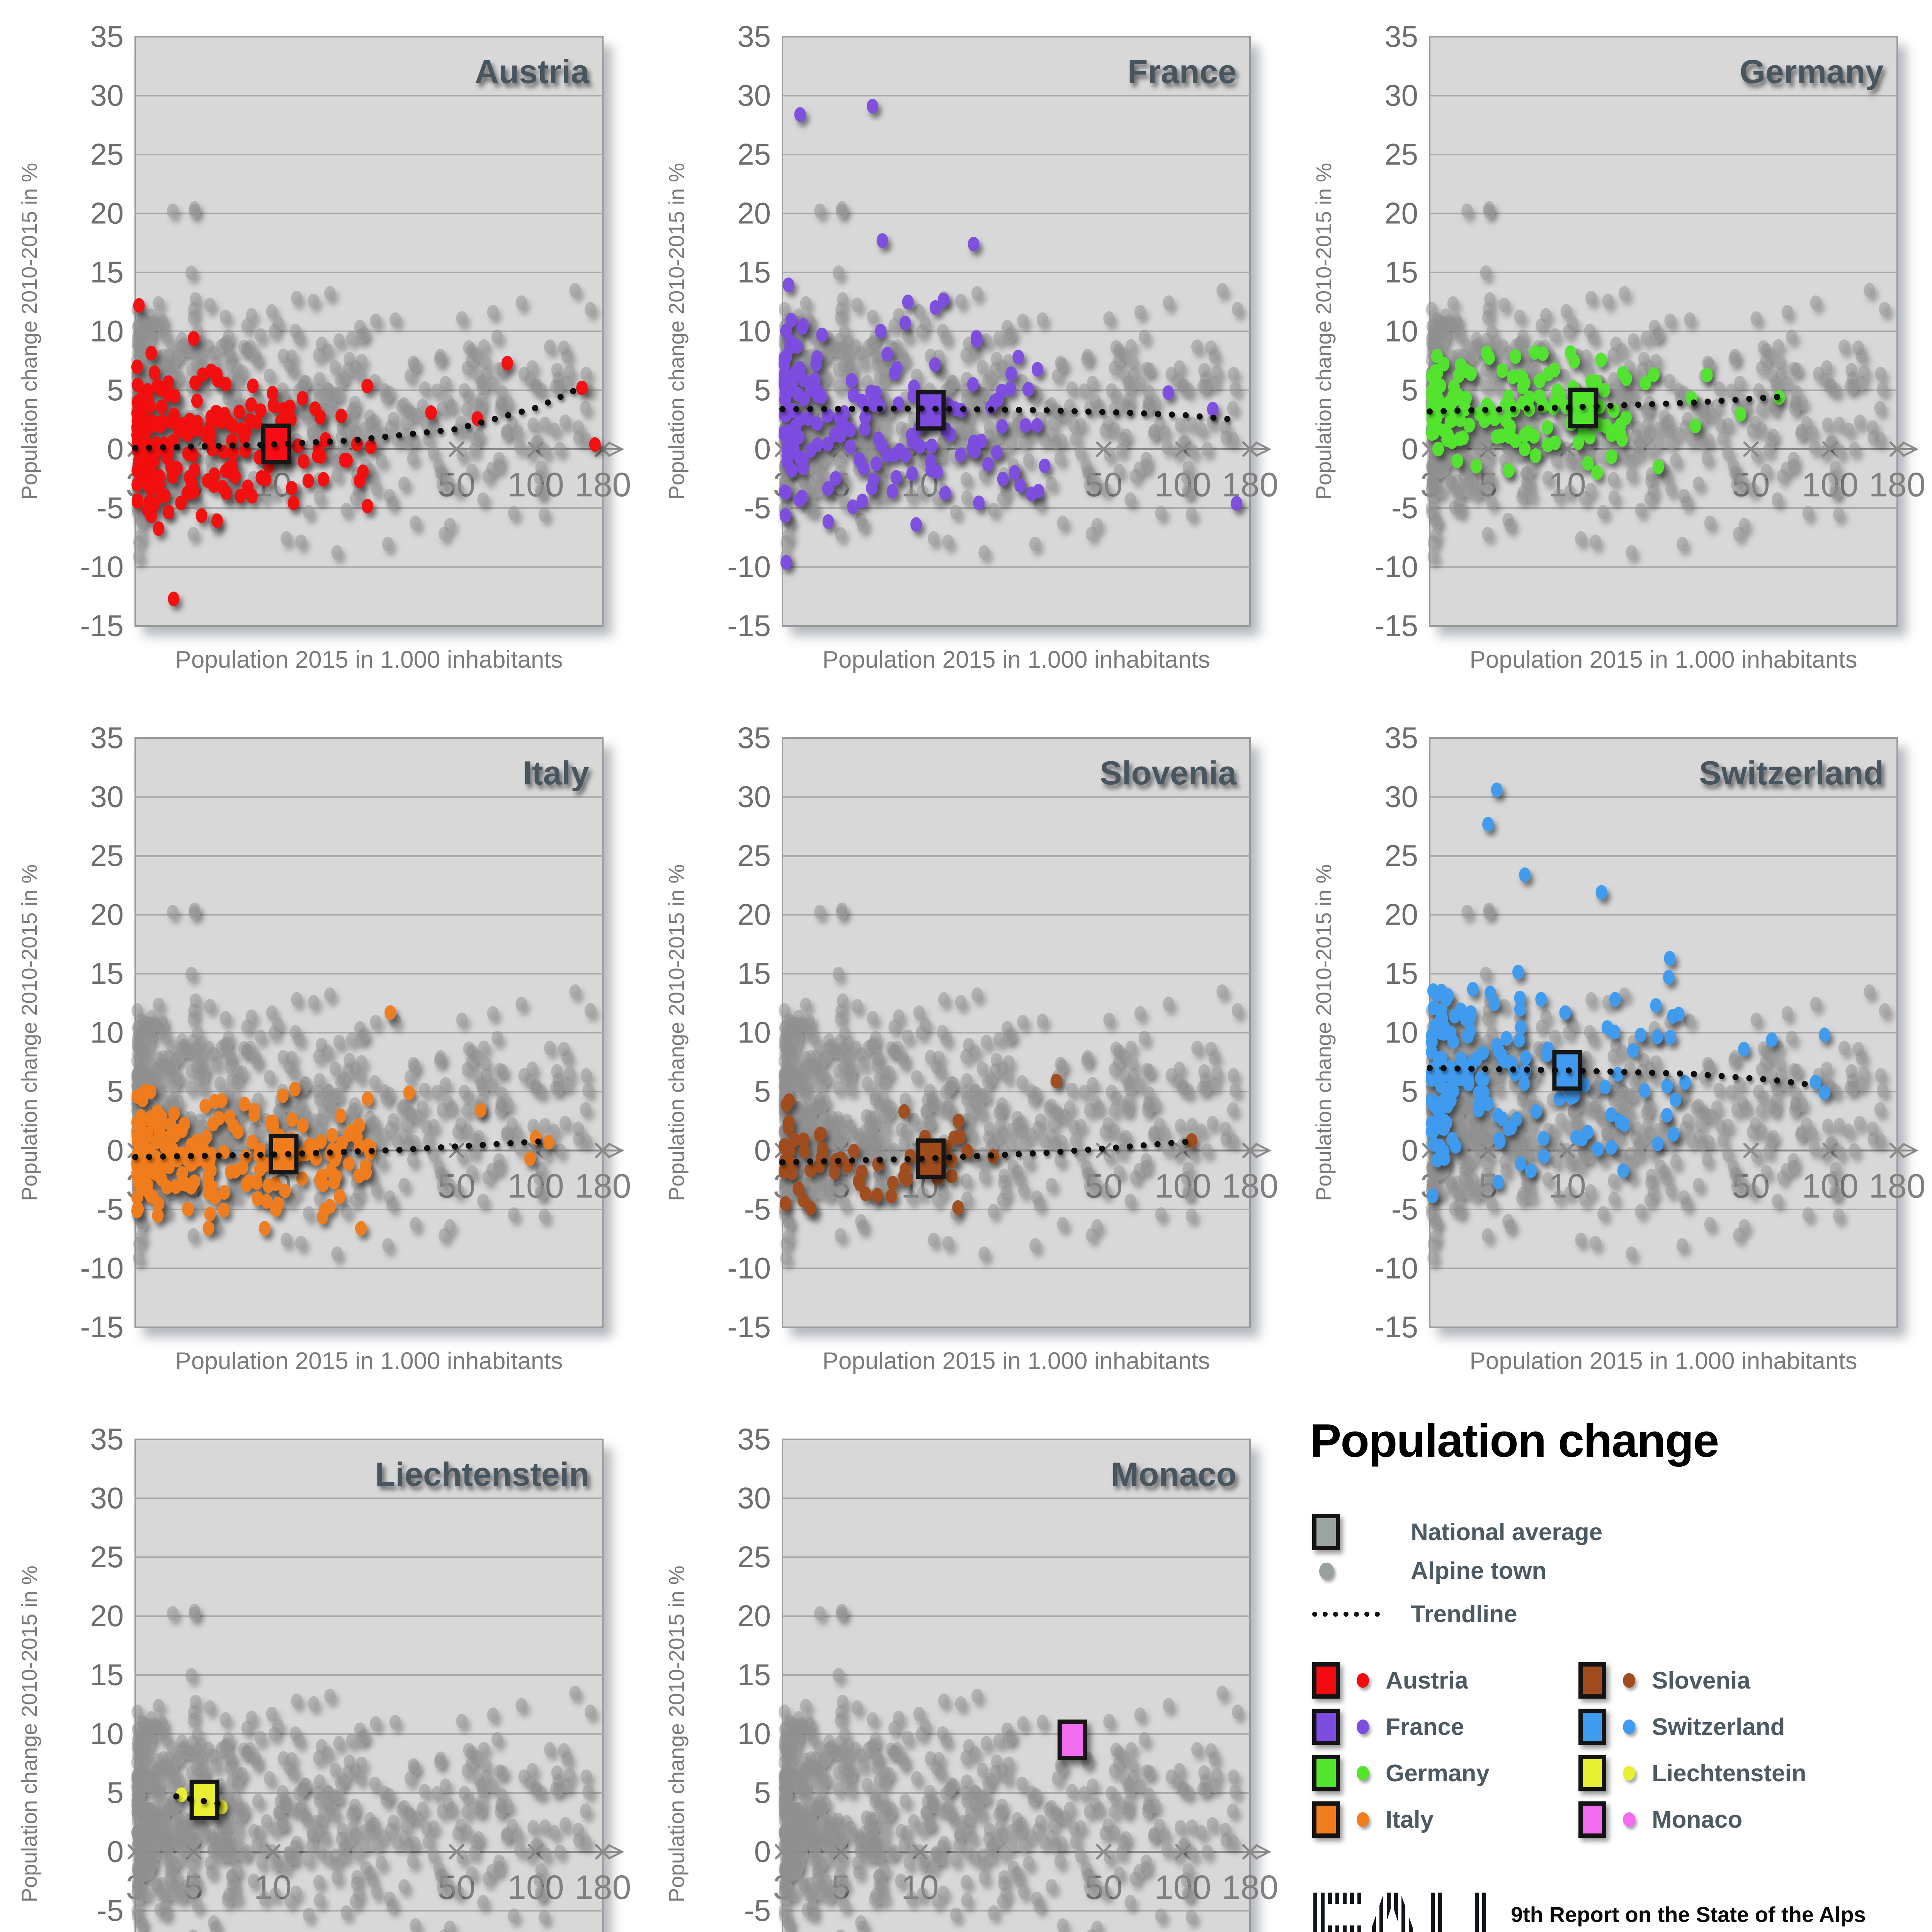  Describe the element at coordinates (1605, 413) in the screenshot. I see `germany-towns-cloud` at that location.